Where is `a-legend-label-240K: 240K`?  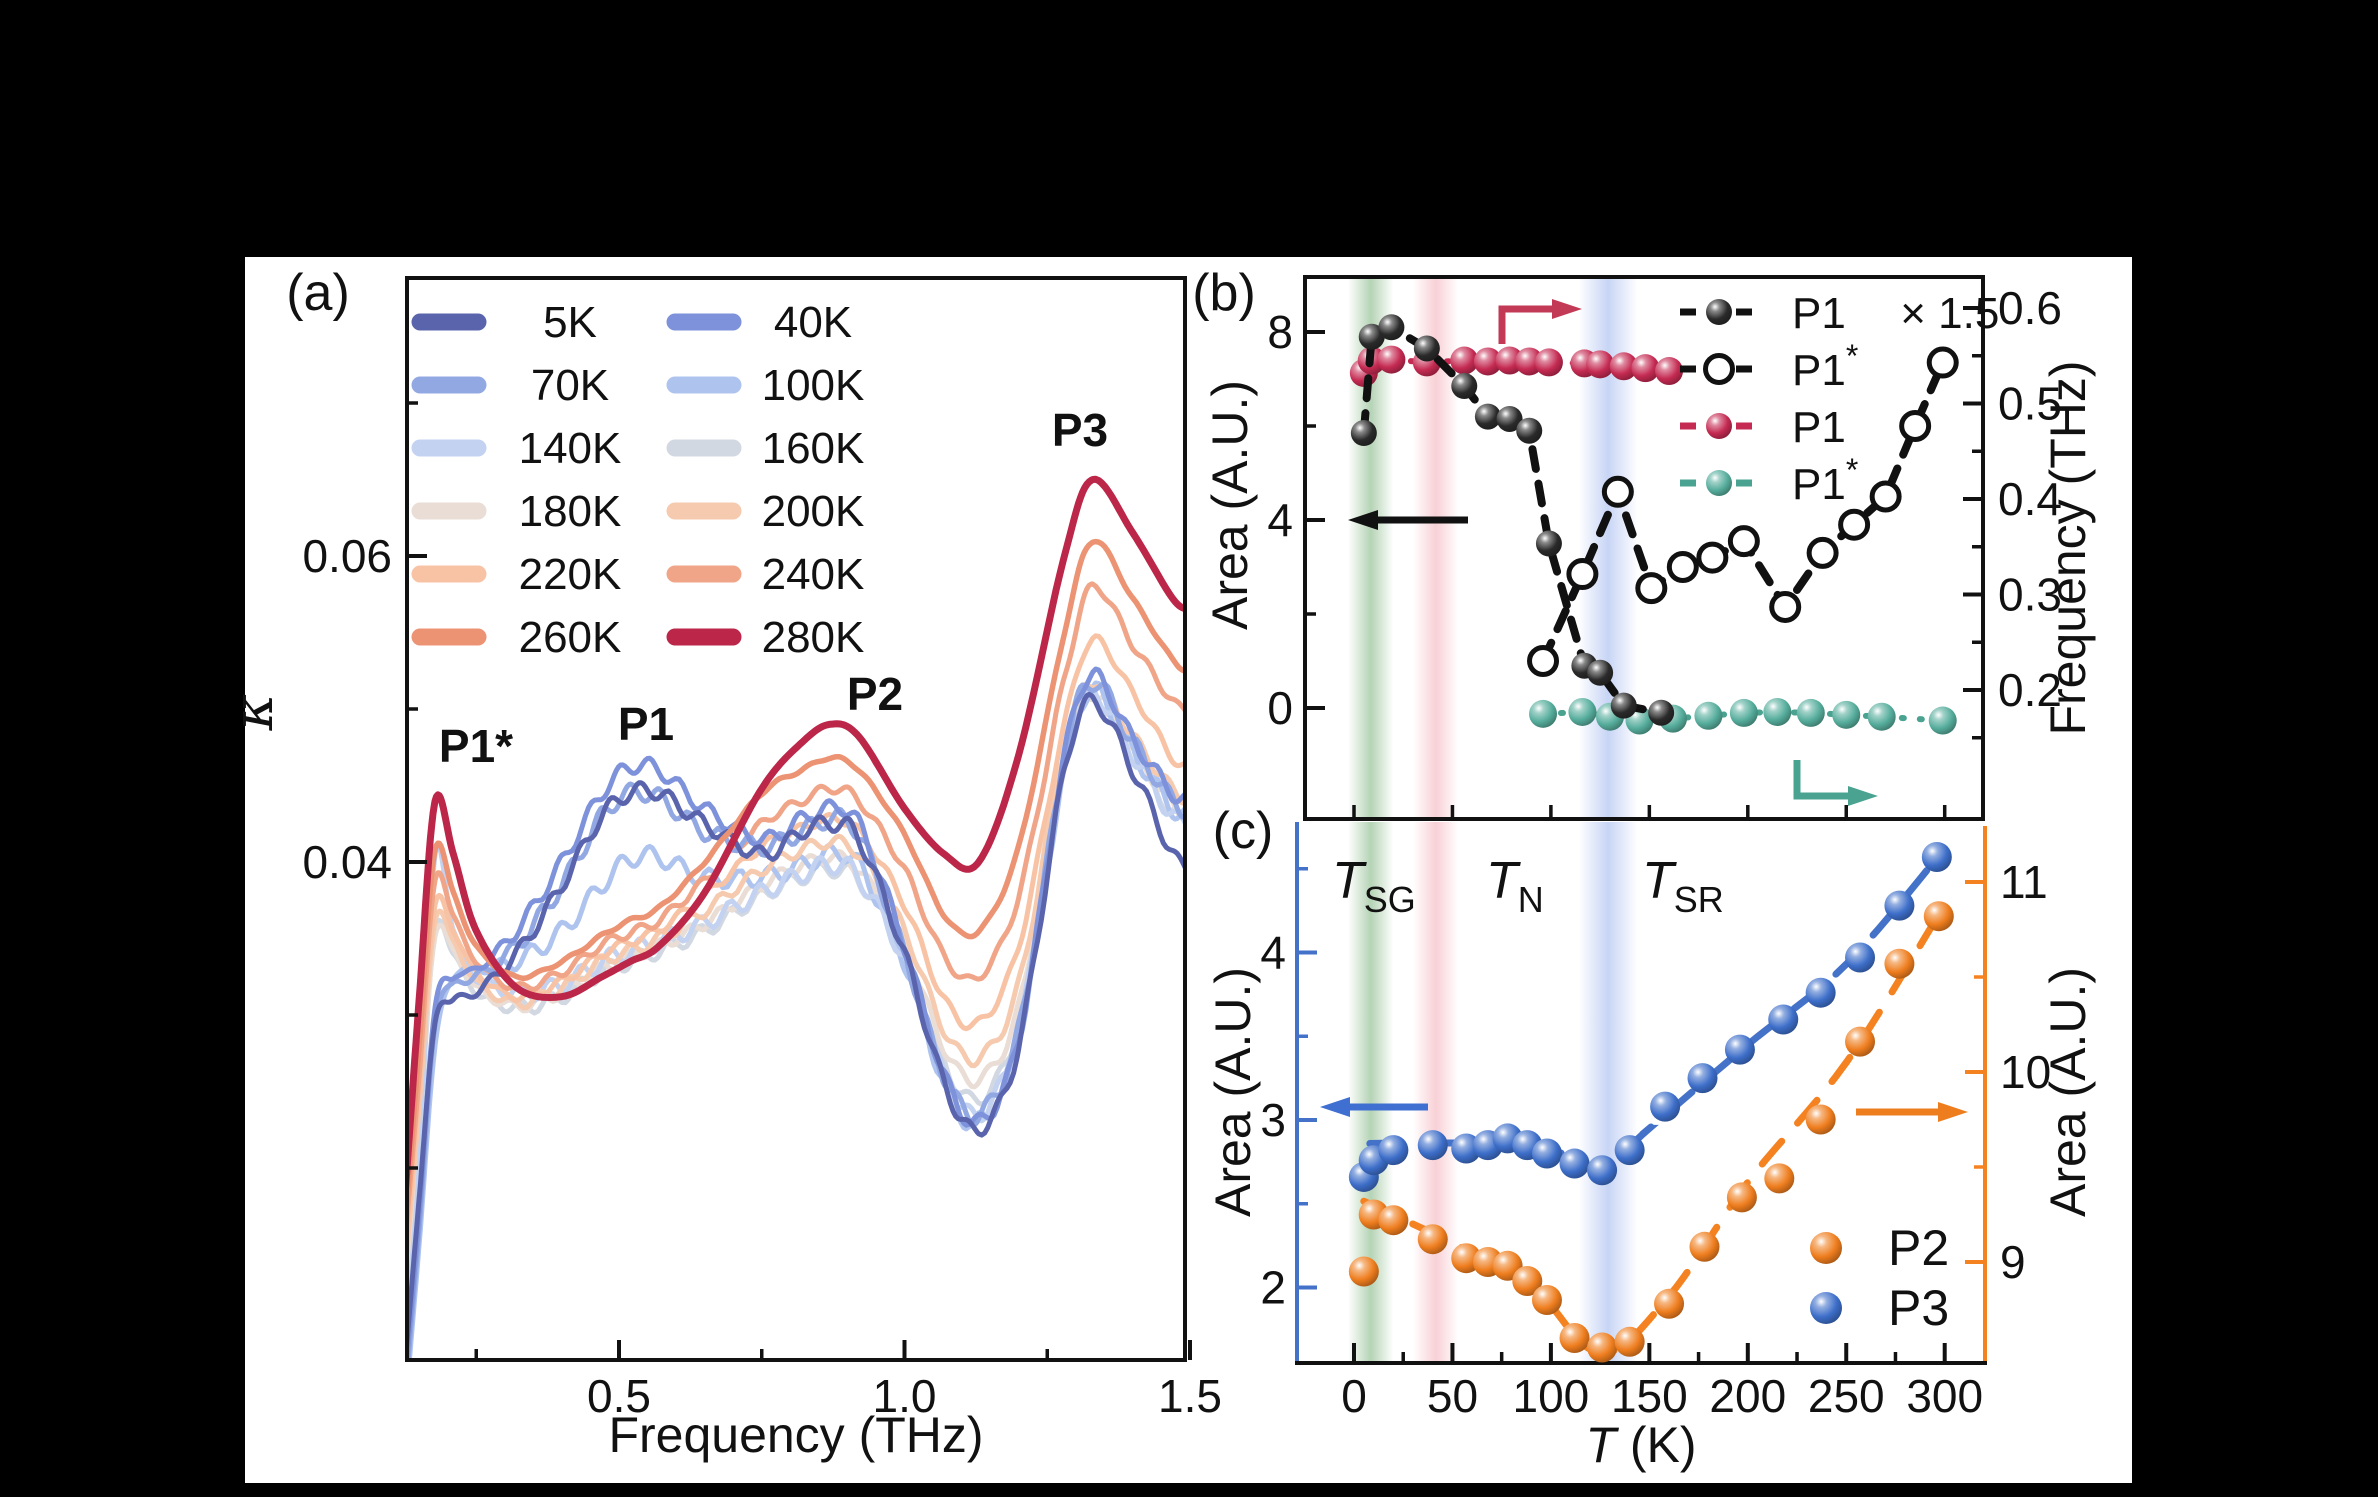 a-legend-label-240K: 240K is located at coordinates (813, 574).